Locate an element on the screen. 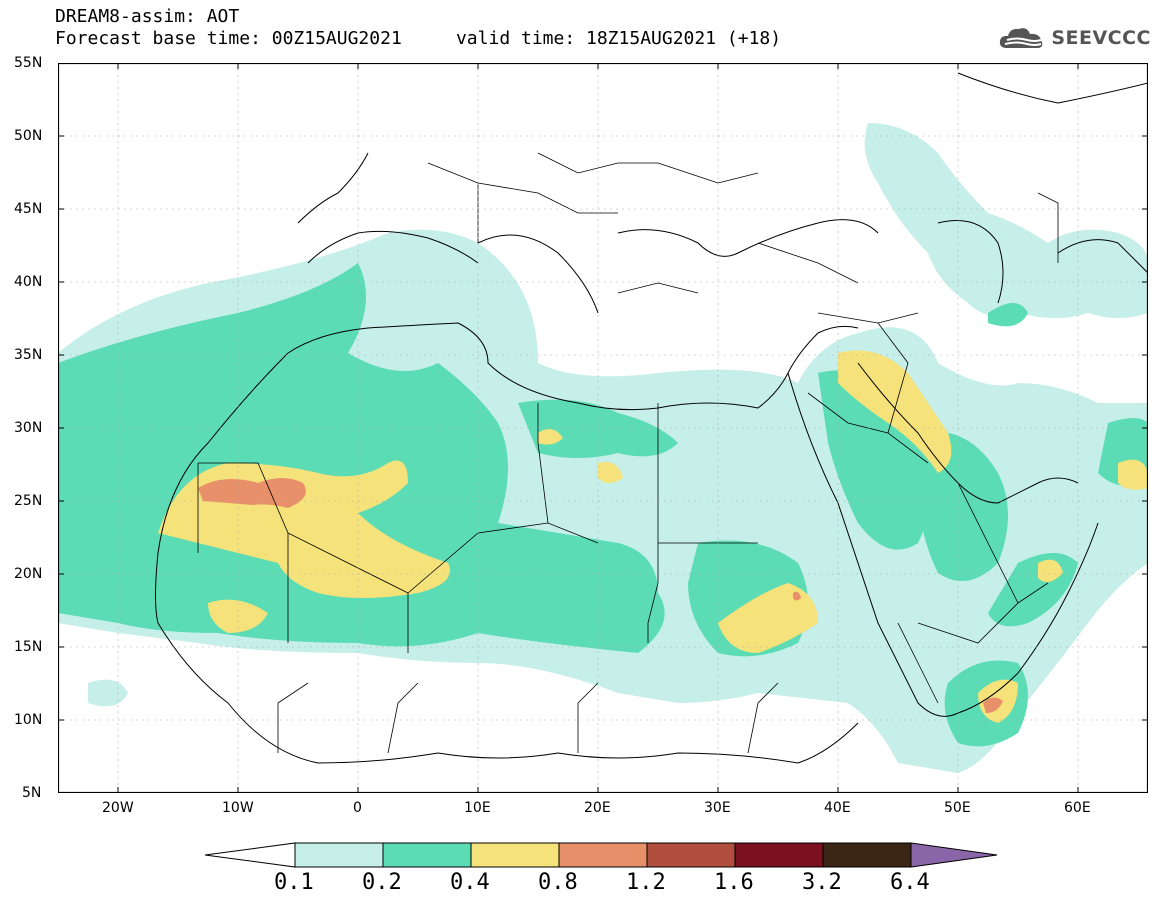  colorbar-label: 0.1 is located at coordinates (294, 882).